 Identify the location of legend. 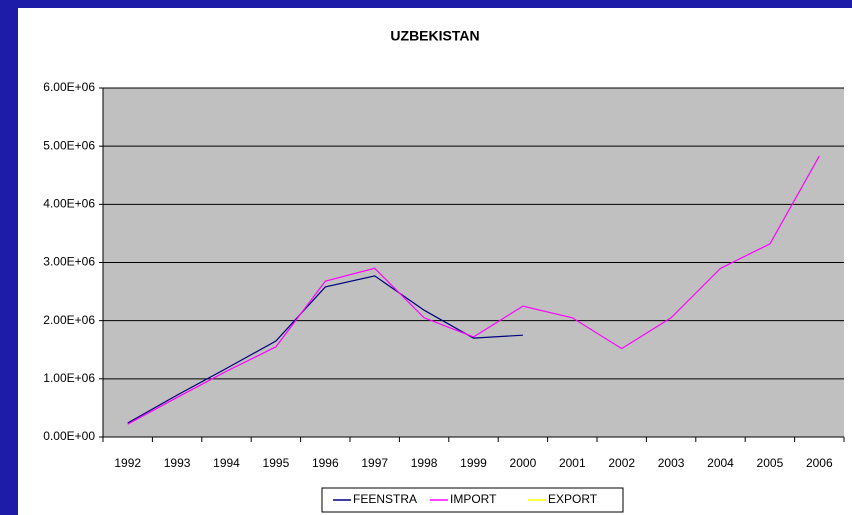
(472, 500).